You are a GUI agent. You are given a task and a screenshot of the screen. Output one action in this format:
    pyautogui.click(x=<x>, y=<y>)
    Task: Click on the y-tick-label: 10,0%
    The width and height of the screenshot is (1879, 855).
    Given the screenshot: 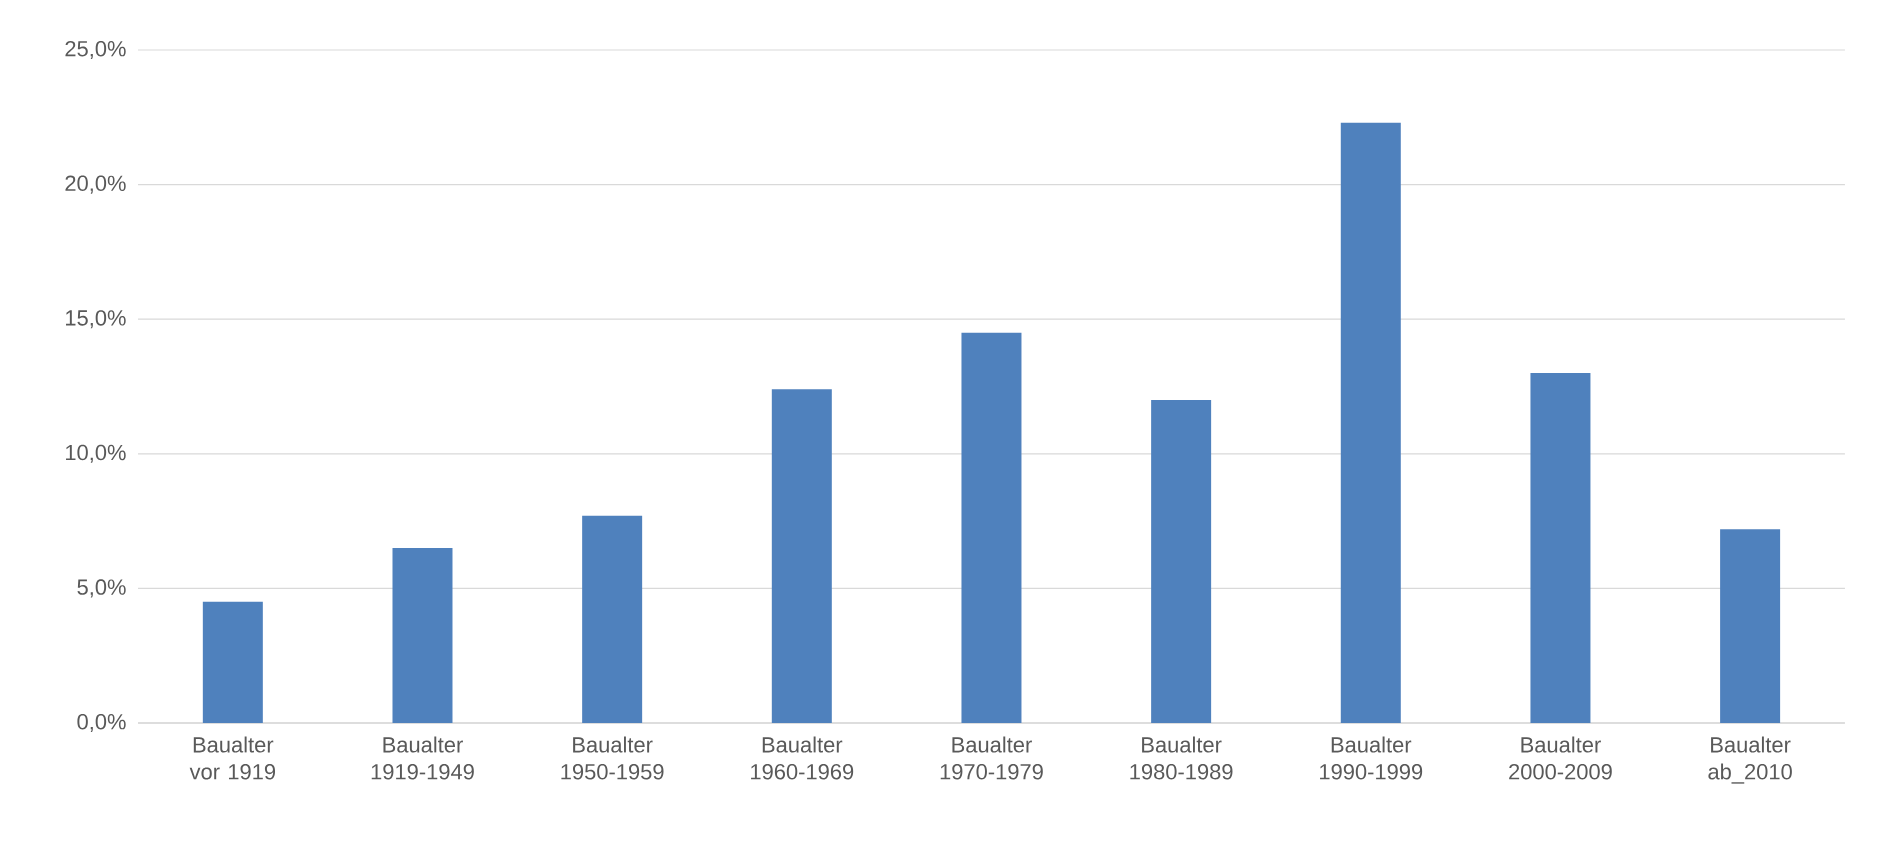 What is the action you would take?
    pyautogui.click(x=96, y=453)
    